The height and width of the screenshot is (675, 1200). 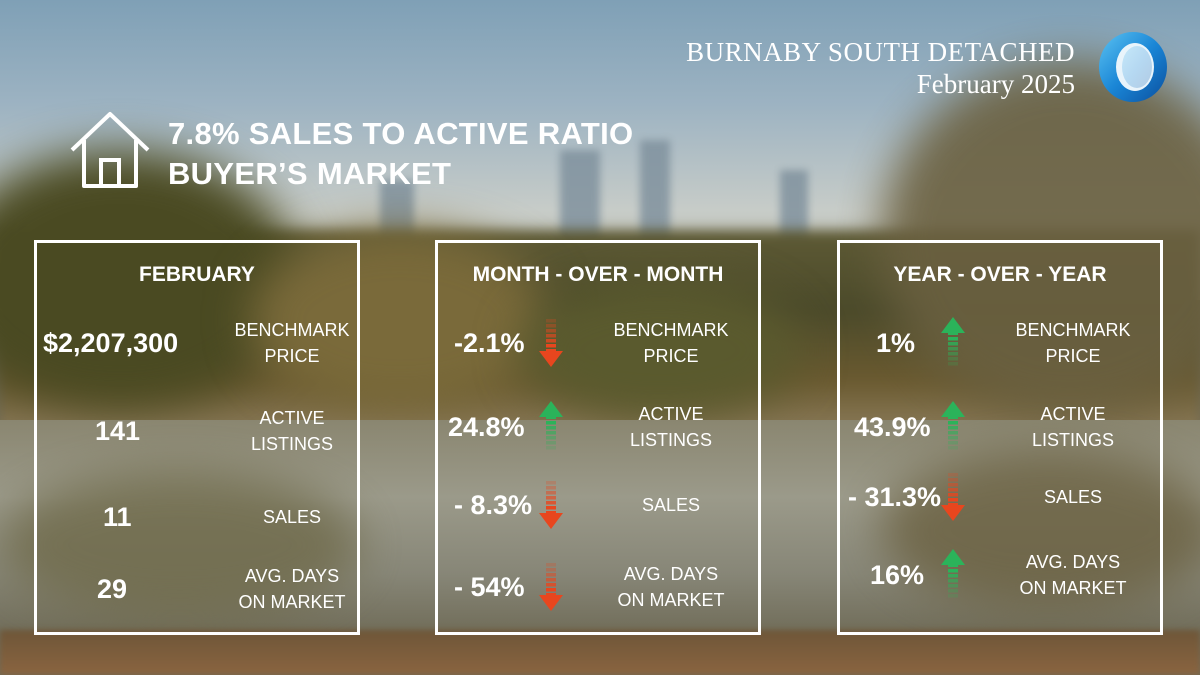 What do you see at coordinates (880, 68) in the screenshot?
I see `brand-block: BURNABY SOUTH DETACHED February 2025` at bounding box center [880, 68].